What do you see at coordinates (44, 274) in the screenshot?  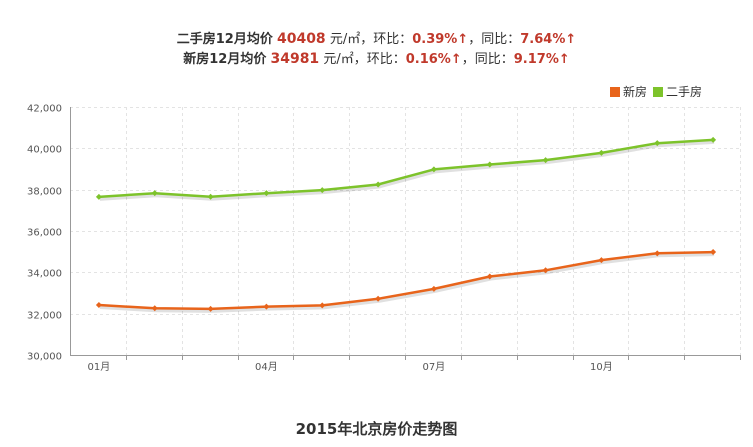 I see `y-tick-label: 34,000` at bounding box center [44, 274].